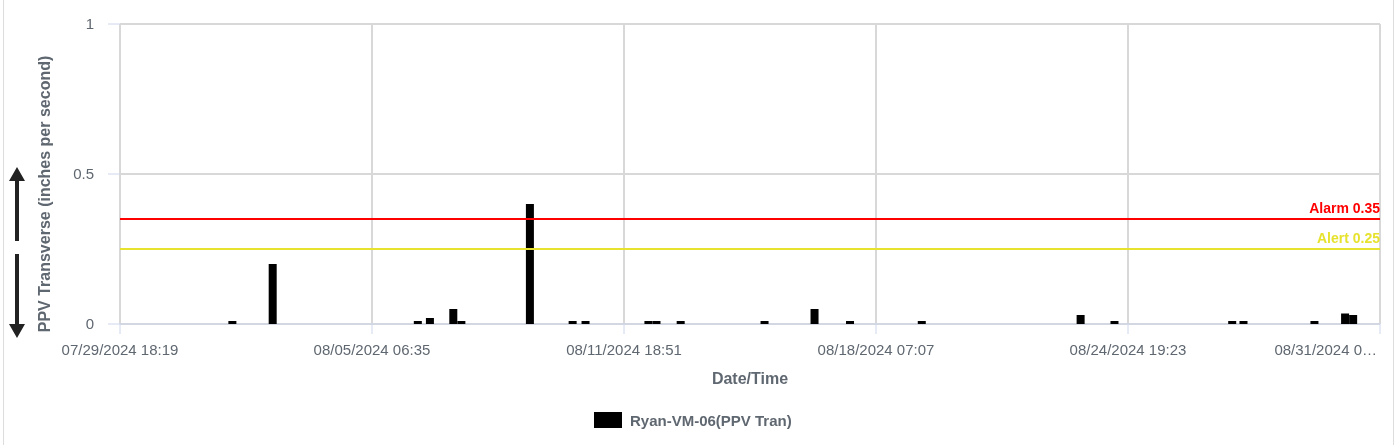  What do you see at coordinates (711, 420) in the screenshot?
I see `legend-label: Ryan-VM-06(PPV Tran)` at bounding box center [711, 420].